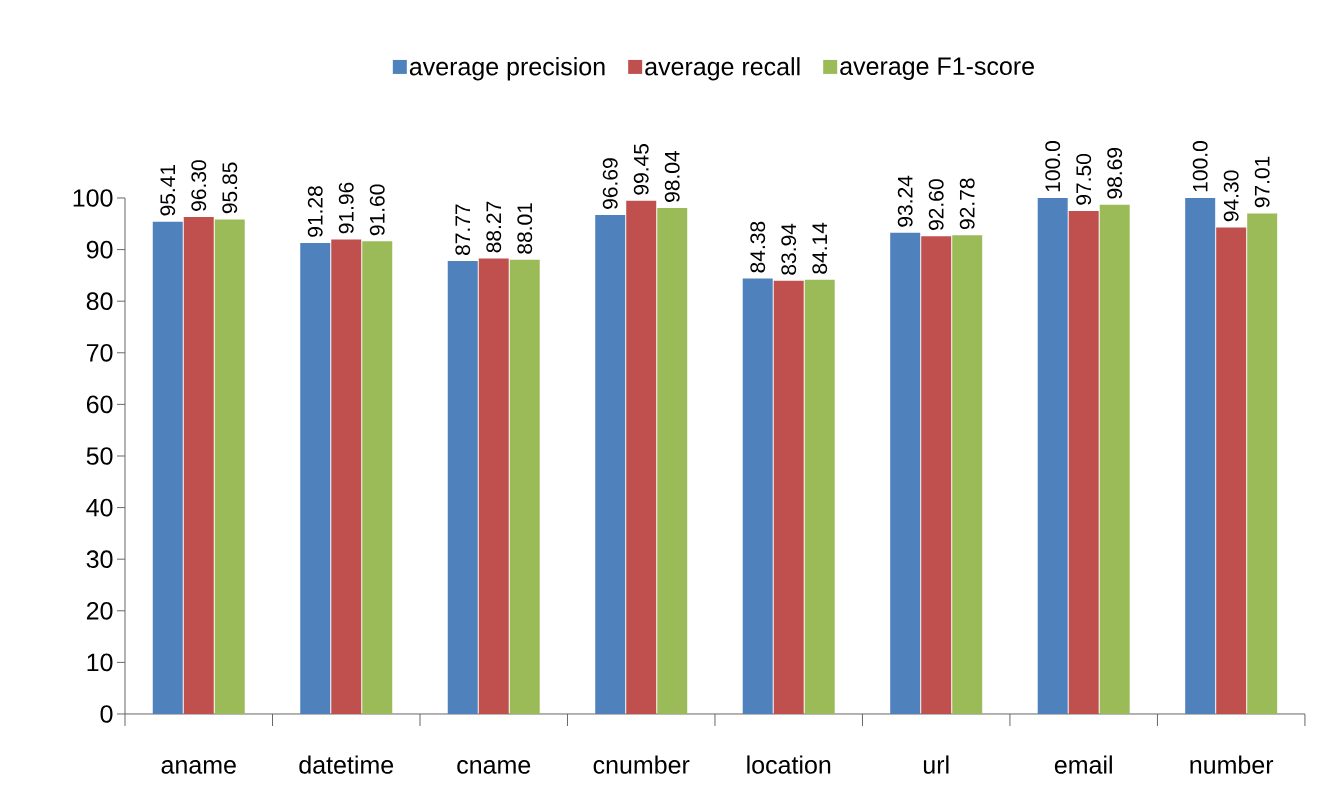  What do you see at coordinates (967, 204) in the screenshot?
I see `data-label: 92.78` at bounding box center [967, 204].